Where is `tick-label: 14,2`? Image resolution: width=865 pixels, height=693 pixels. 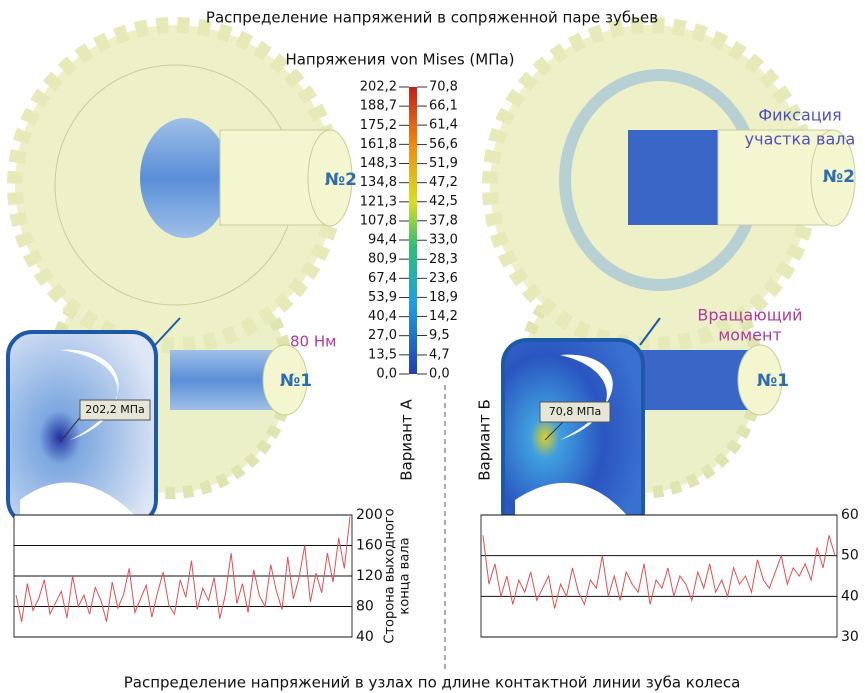 tick-label: 14,2 is located at coordinates (443, 316).